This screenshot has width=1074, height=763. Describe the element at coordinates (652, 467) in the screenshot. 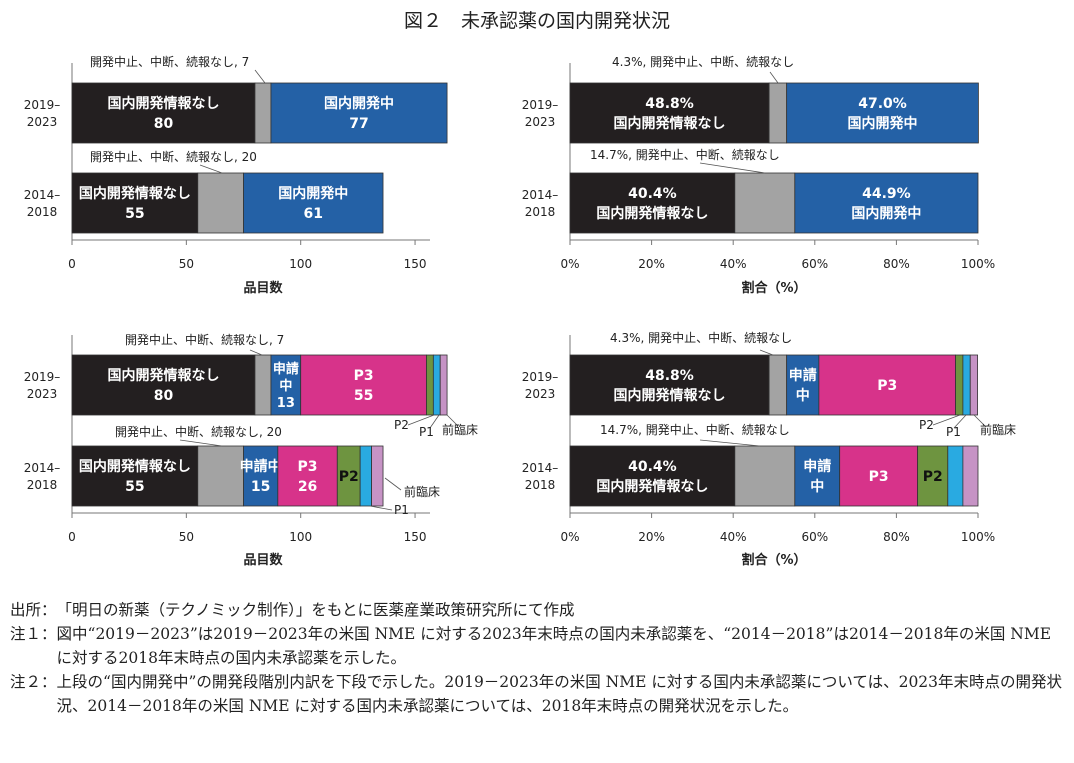

I see `segment-label: 40.4%` at that location.